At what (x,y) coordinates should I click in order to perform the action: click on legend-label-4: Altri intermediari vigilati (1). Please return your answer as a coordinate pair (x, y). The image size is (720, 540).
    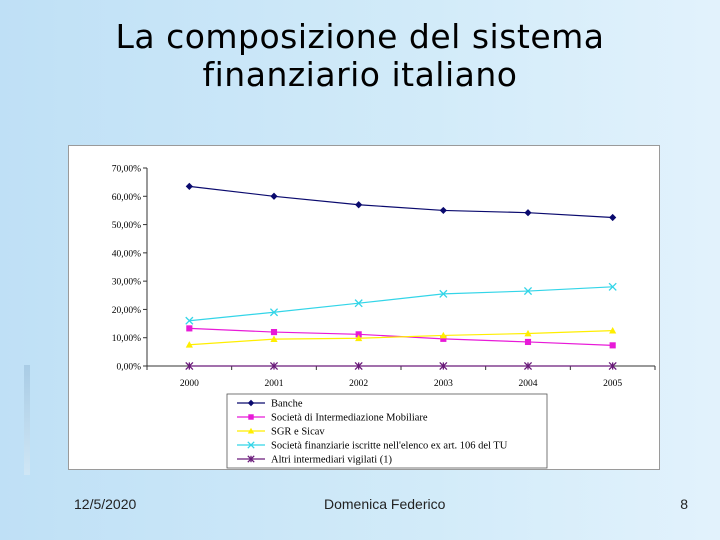
    Looking at the image, I should click on (332, 460).